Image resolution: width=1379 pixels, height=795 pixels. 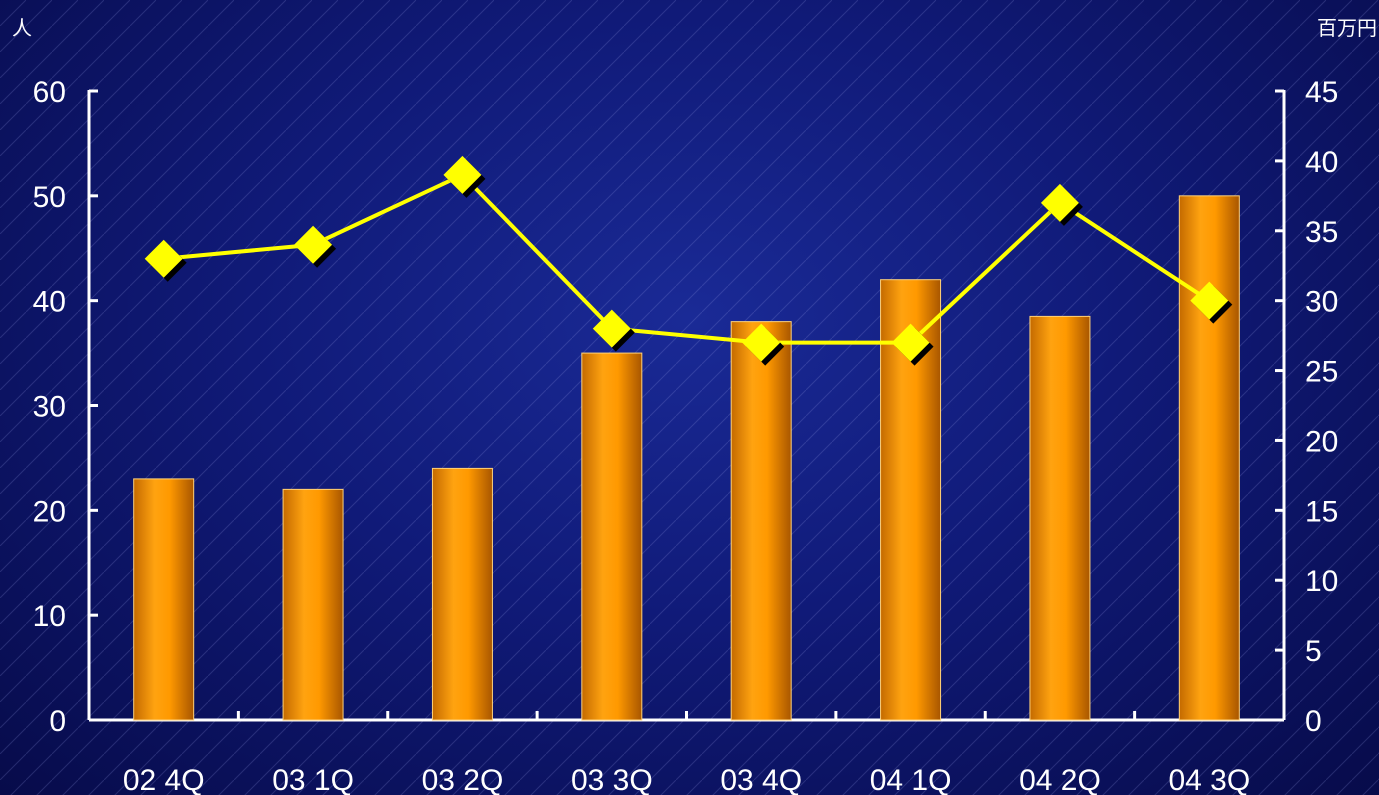 What do you see at coordinates (164, 779) in the screenshot?
I see `x-tick-label: 02 4Q` at bounding box center [164, 779].